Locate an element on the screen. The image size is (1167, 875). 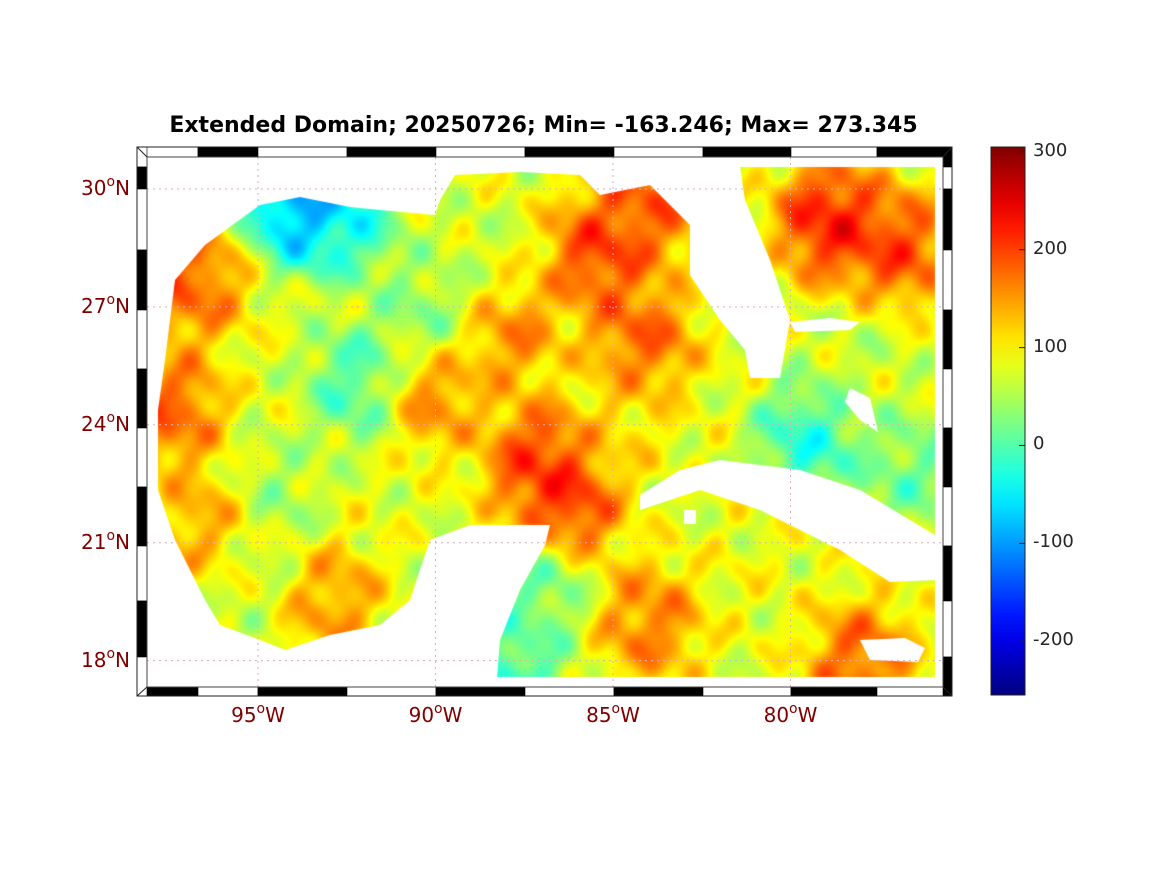
lat-tick-label: 24oN is located at coordinates (105, 422).